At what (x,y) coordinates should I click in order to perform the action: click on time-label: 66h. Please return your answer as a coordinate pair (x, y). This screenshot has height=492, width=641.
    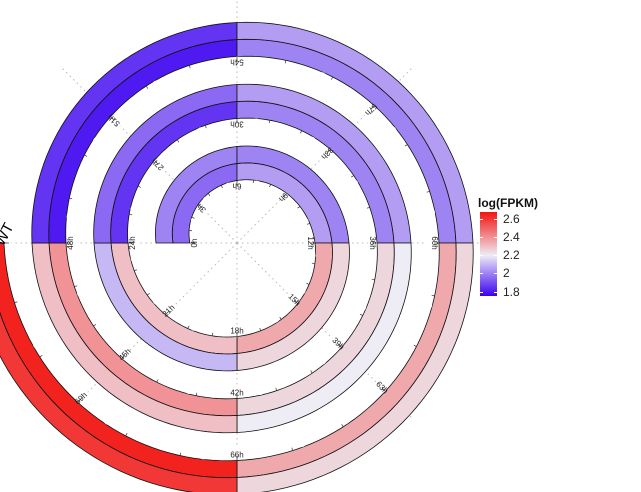
    Looking at the image, I should click on (236, 455).